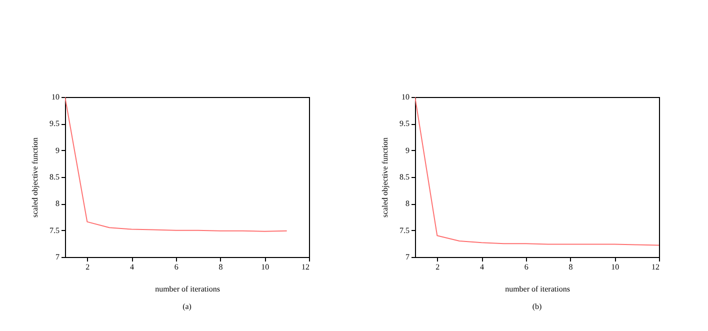  What do you see at coordinates (176, 164) in the screenshot?
I see `line-series` at bounding box center [176, 164].